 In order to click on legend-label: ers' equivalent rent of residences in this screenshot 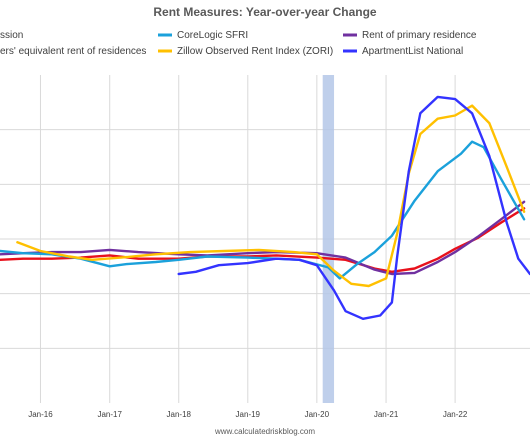, I will do `click(73, 51)`.